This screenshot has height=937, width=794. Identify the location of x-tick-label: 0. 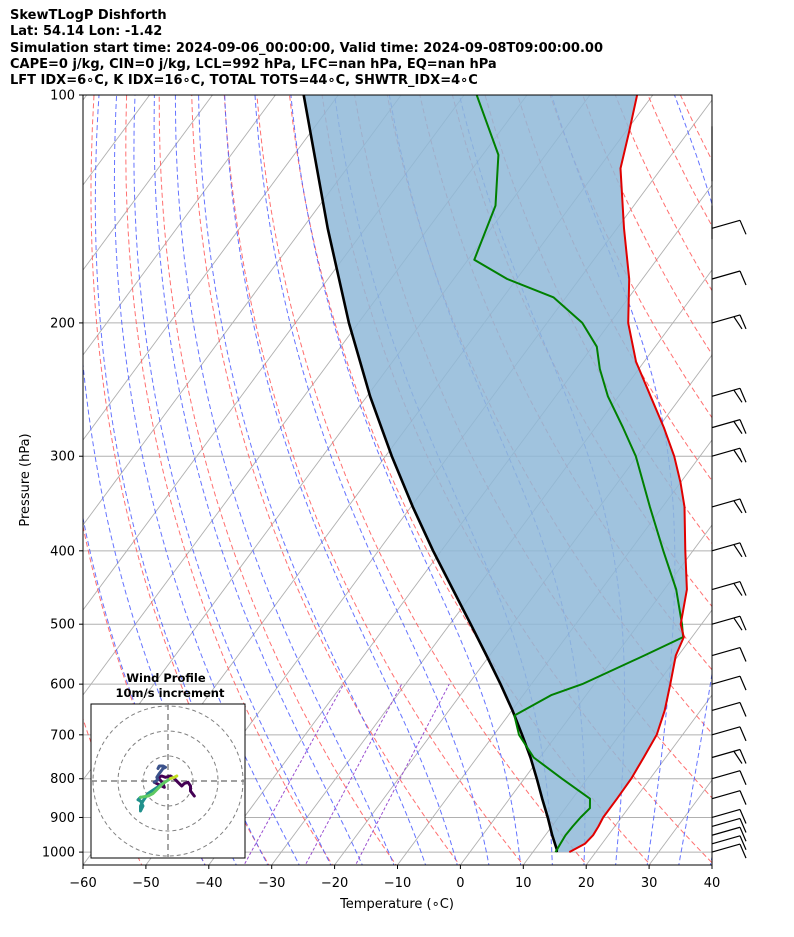
(460, 883).